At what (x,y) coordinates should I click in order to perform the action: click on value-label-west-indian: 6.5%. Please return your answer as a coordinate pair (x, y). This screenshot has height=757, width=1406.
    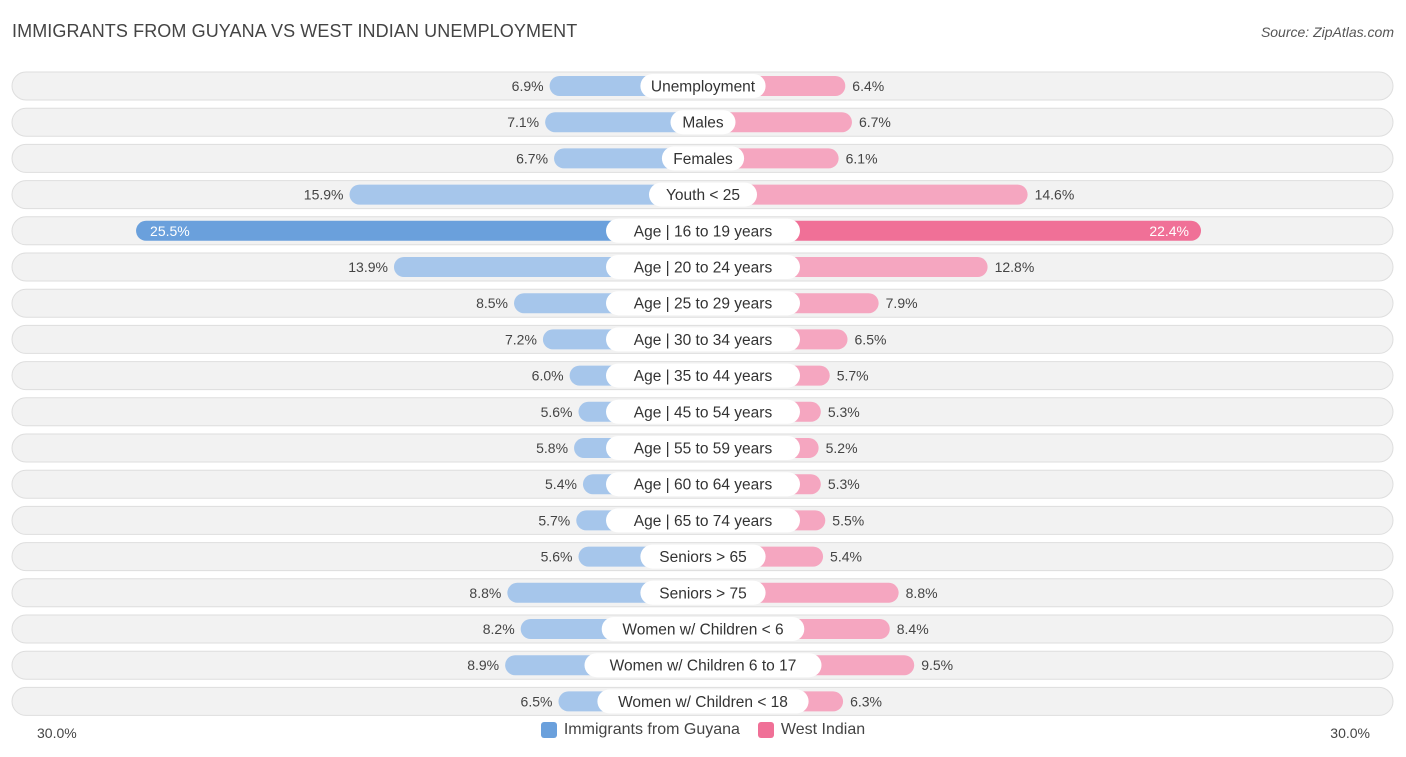
    Looking at the image, I should click on (871, 339).